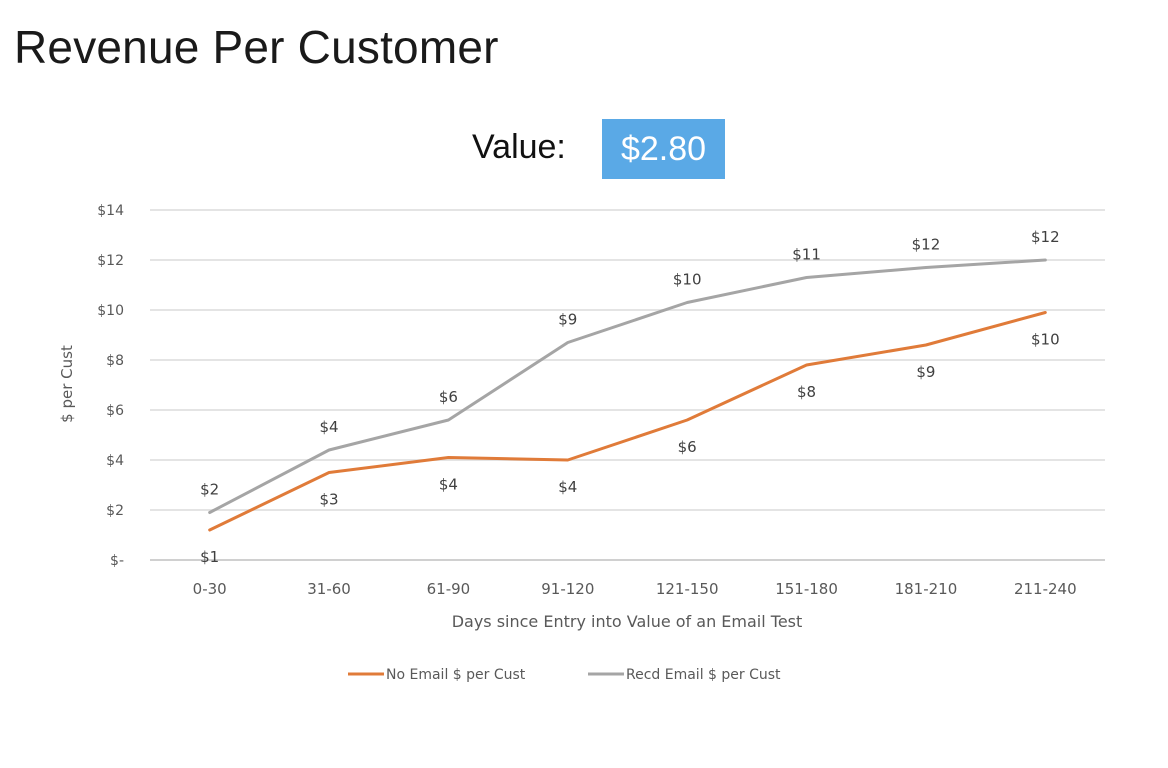  What do you see at coordinates (567, 589) in the screenshot?
I see `x-tick-label: 91-120` at bounding box center [567, 589].